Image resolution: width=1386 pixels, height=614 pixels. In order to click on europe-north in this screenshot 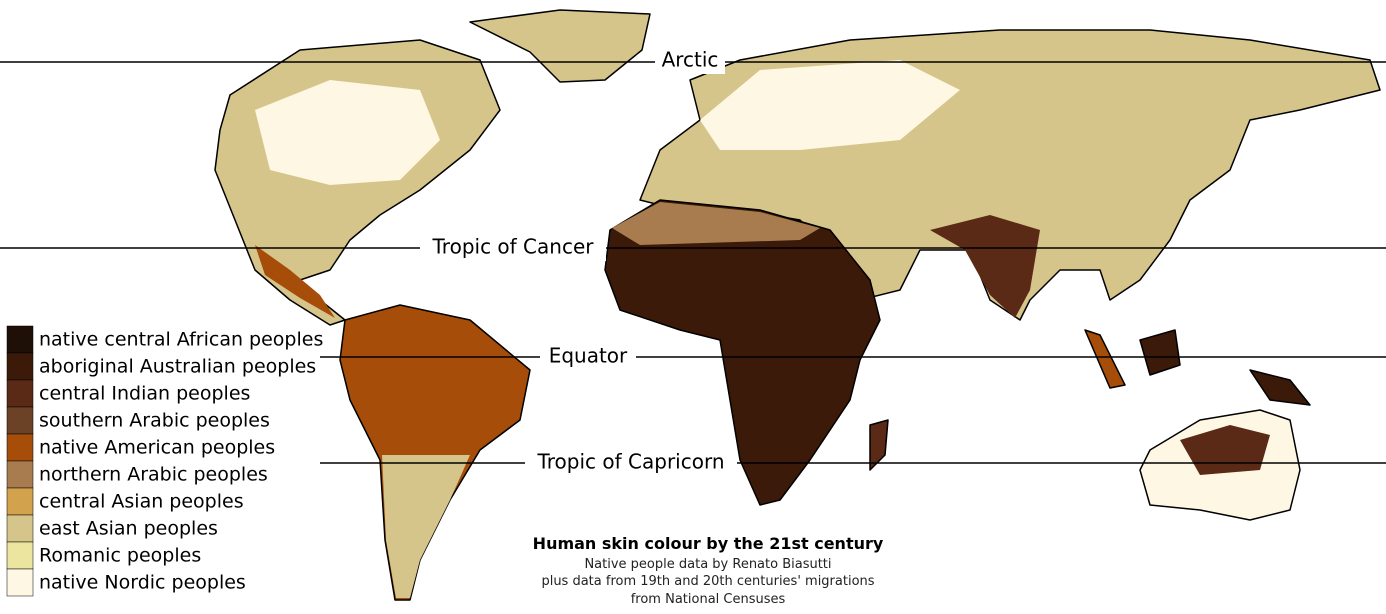, I will do `click(830, 105)`.